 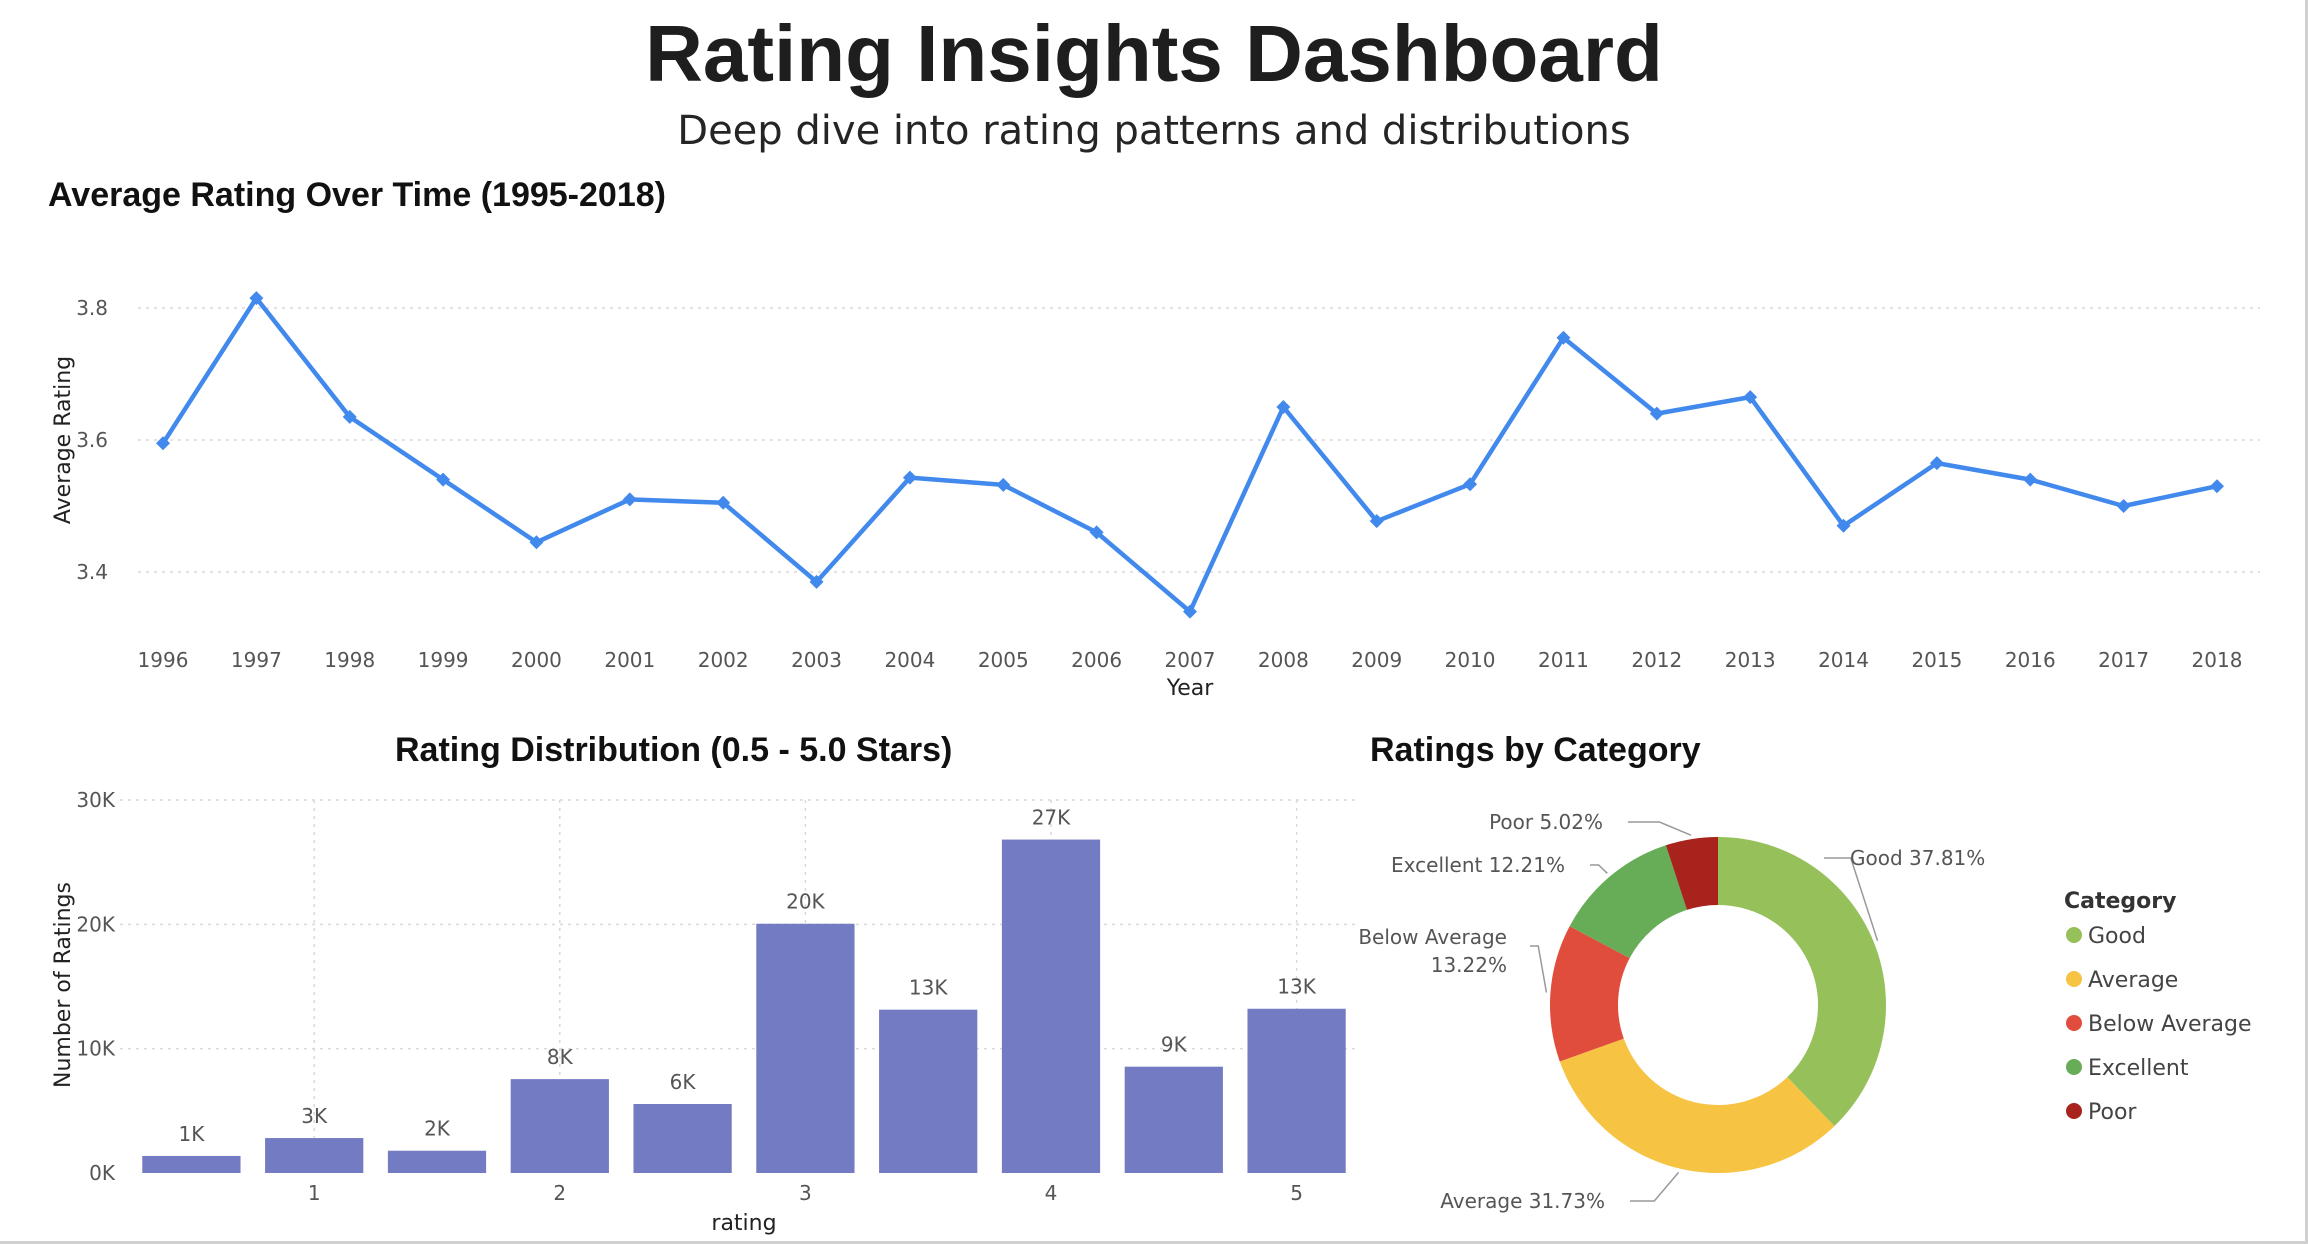 What do you see at coordinates (723, 660) in the screenshot?
I see `line-x-tick-label: 2002` at bounding box center [723, 660].